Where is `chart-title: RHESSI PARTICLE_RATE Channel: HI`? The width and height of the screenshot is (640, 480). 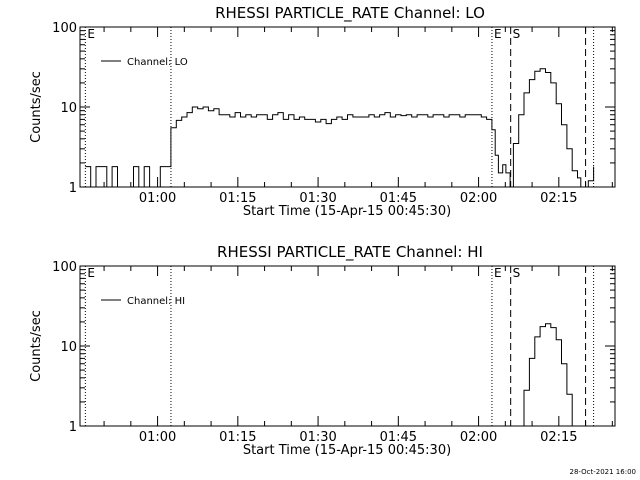 chart-title: RHESSI PARTICLE_RATE Channel: HI is located at coordinates (350, 252).